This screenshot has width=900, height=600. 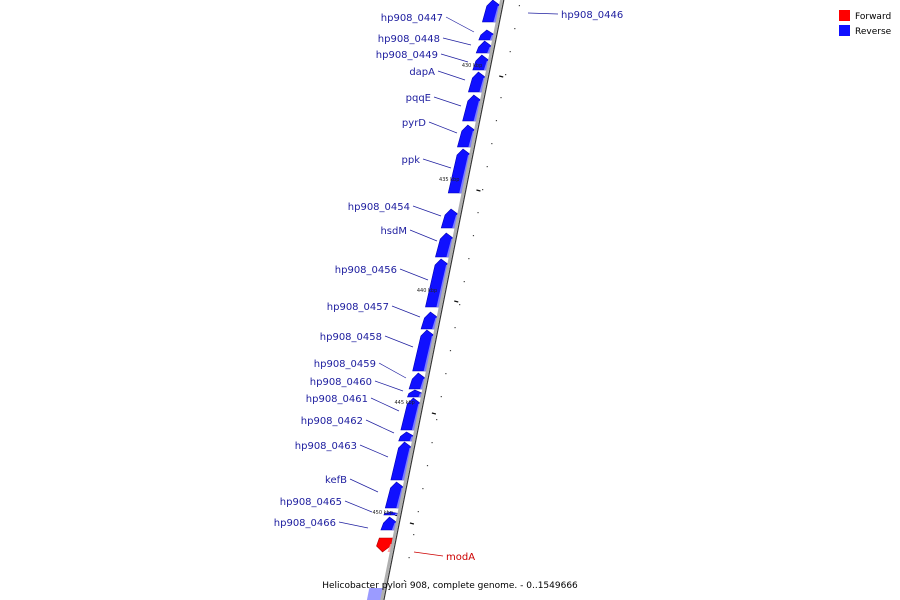 What do you see at coordinates (332, 421) in the screenshot?
I see `gene-label: hp908_0462` at bounding box center [332, 421].